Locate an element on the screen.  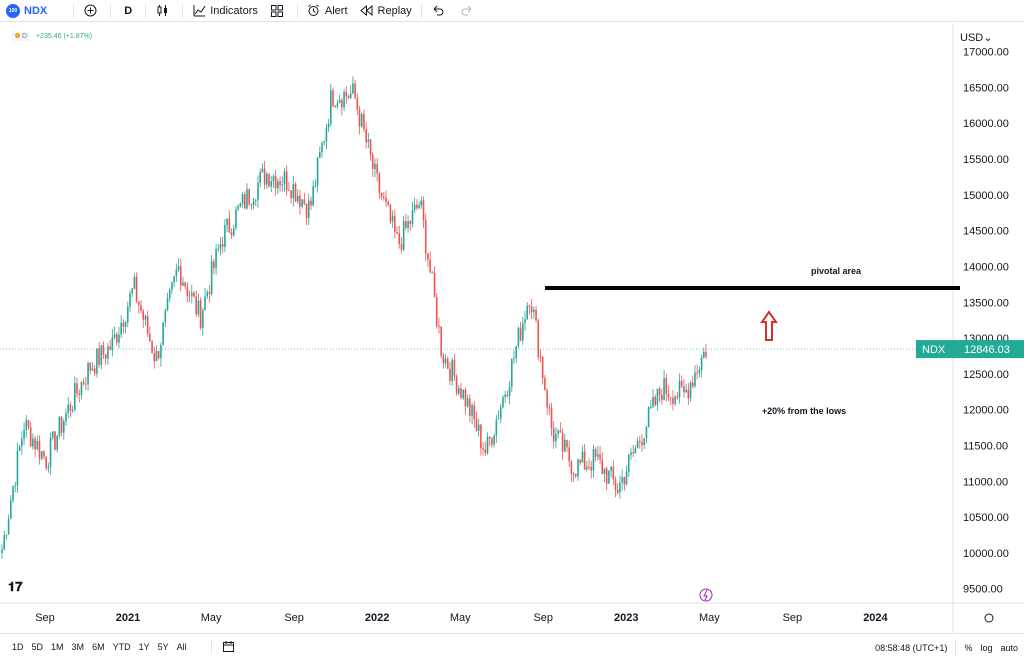
price-tick-label: 9500.00 is located at coordinates (983, 590).